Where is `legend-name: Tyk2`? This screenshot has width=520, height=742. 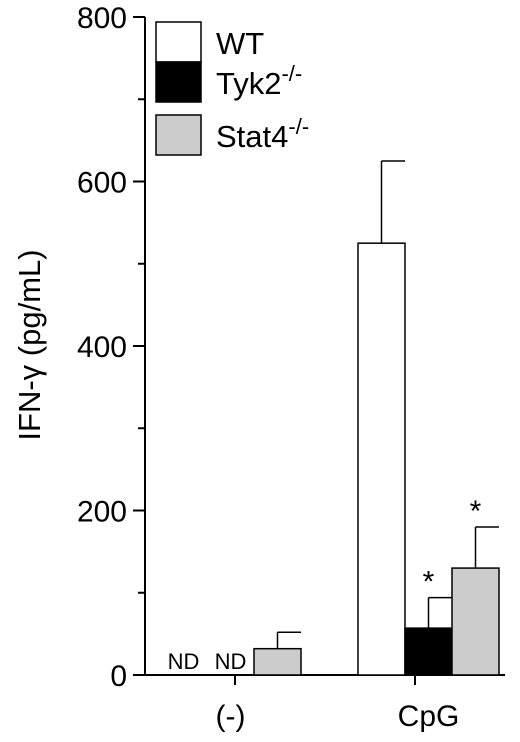 legend-name: Tyk2 is located at coordinates (248, 83).